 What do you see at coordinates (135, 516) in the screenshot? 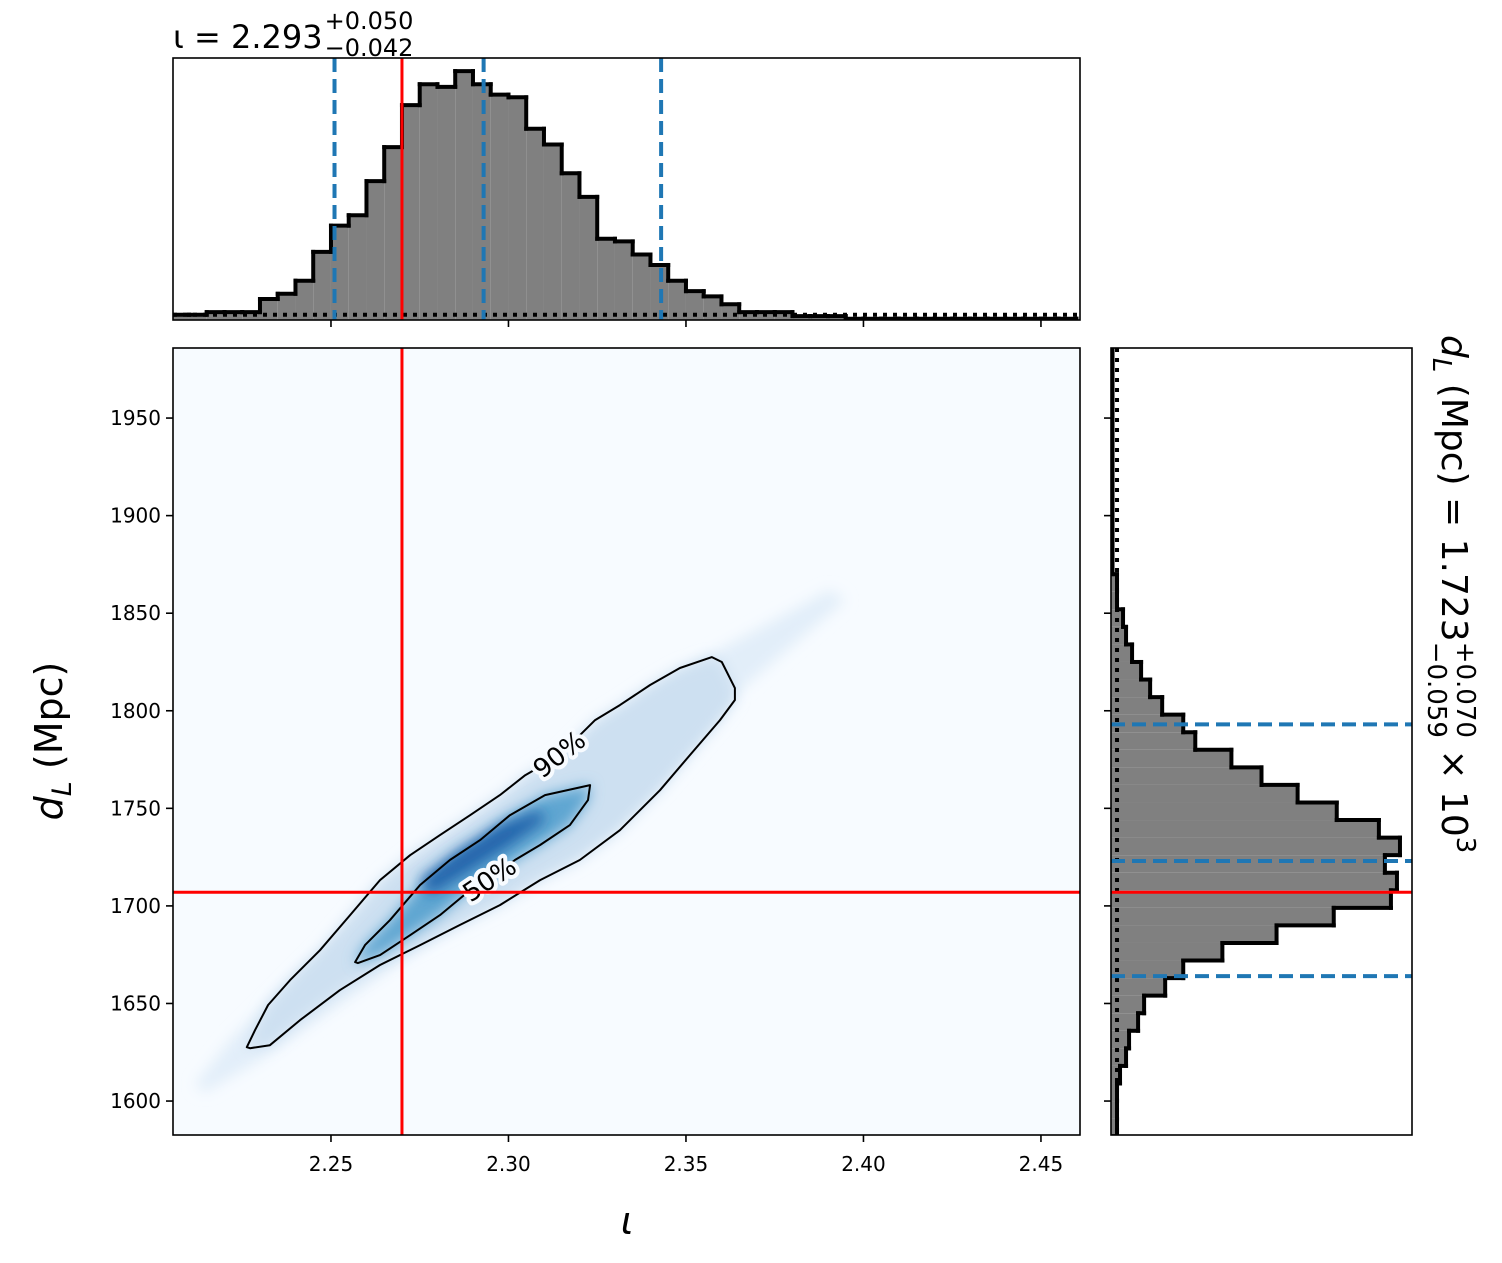
I see `y-tick-label: 1900` at bounding box center [135, 516].